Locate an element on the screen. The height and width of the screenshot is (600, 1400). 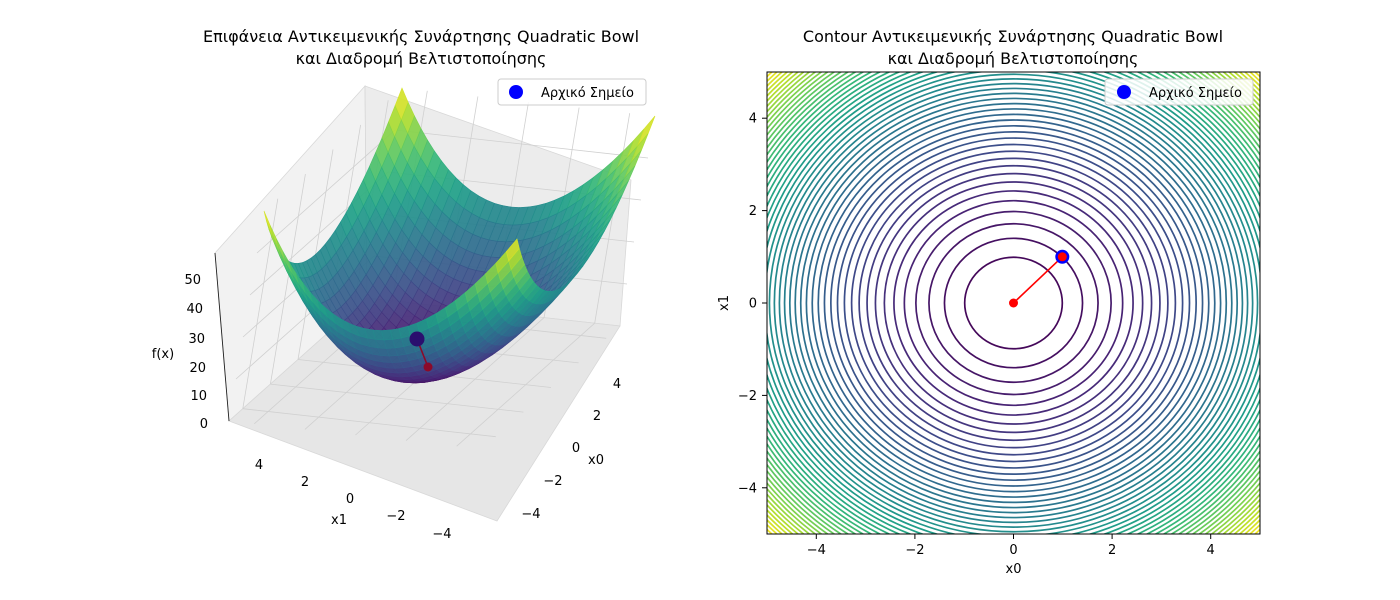
contour-legend: Αρχικό Σημείο is located at coordinates (1179, 92).